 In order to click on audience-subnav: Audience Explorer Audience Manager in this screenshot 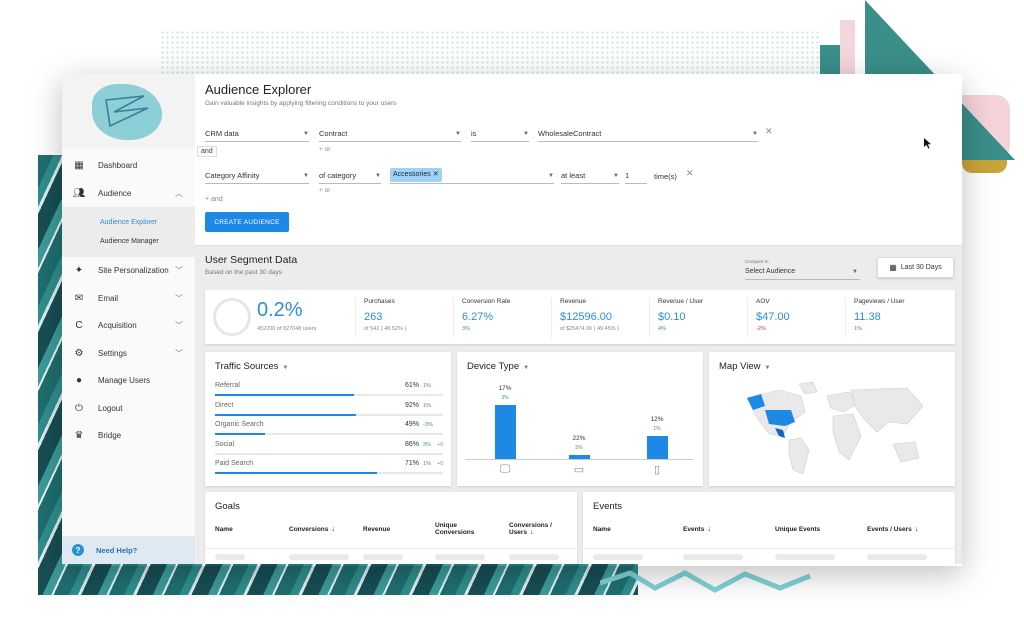, I will do `click(128, 232)`.